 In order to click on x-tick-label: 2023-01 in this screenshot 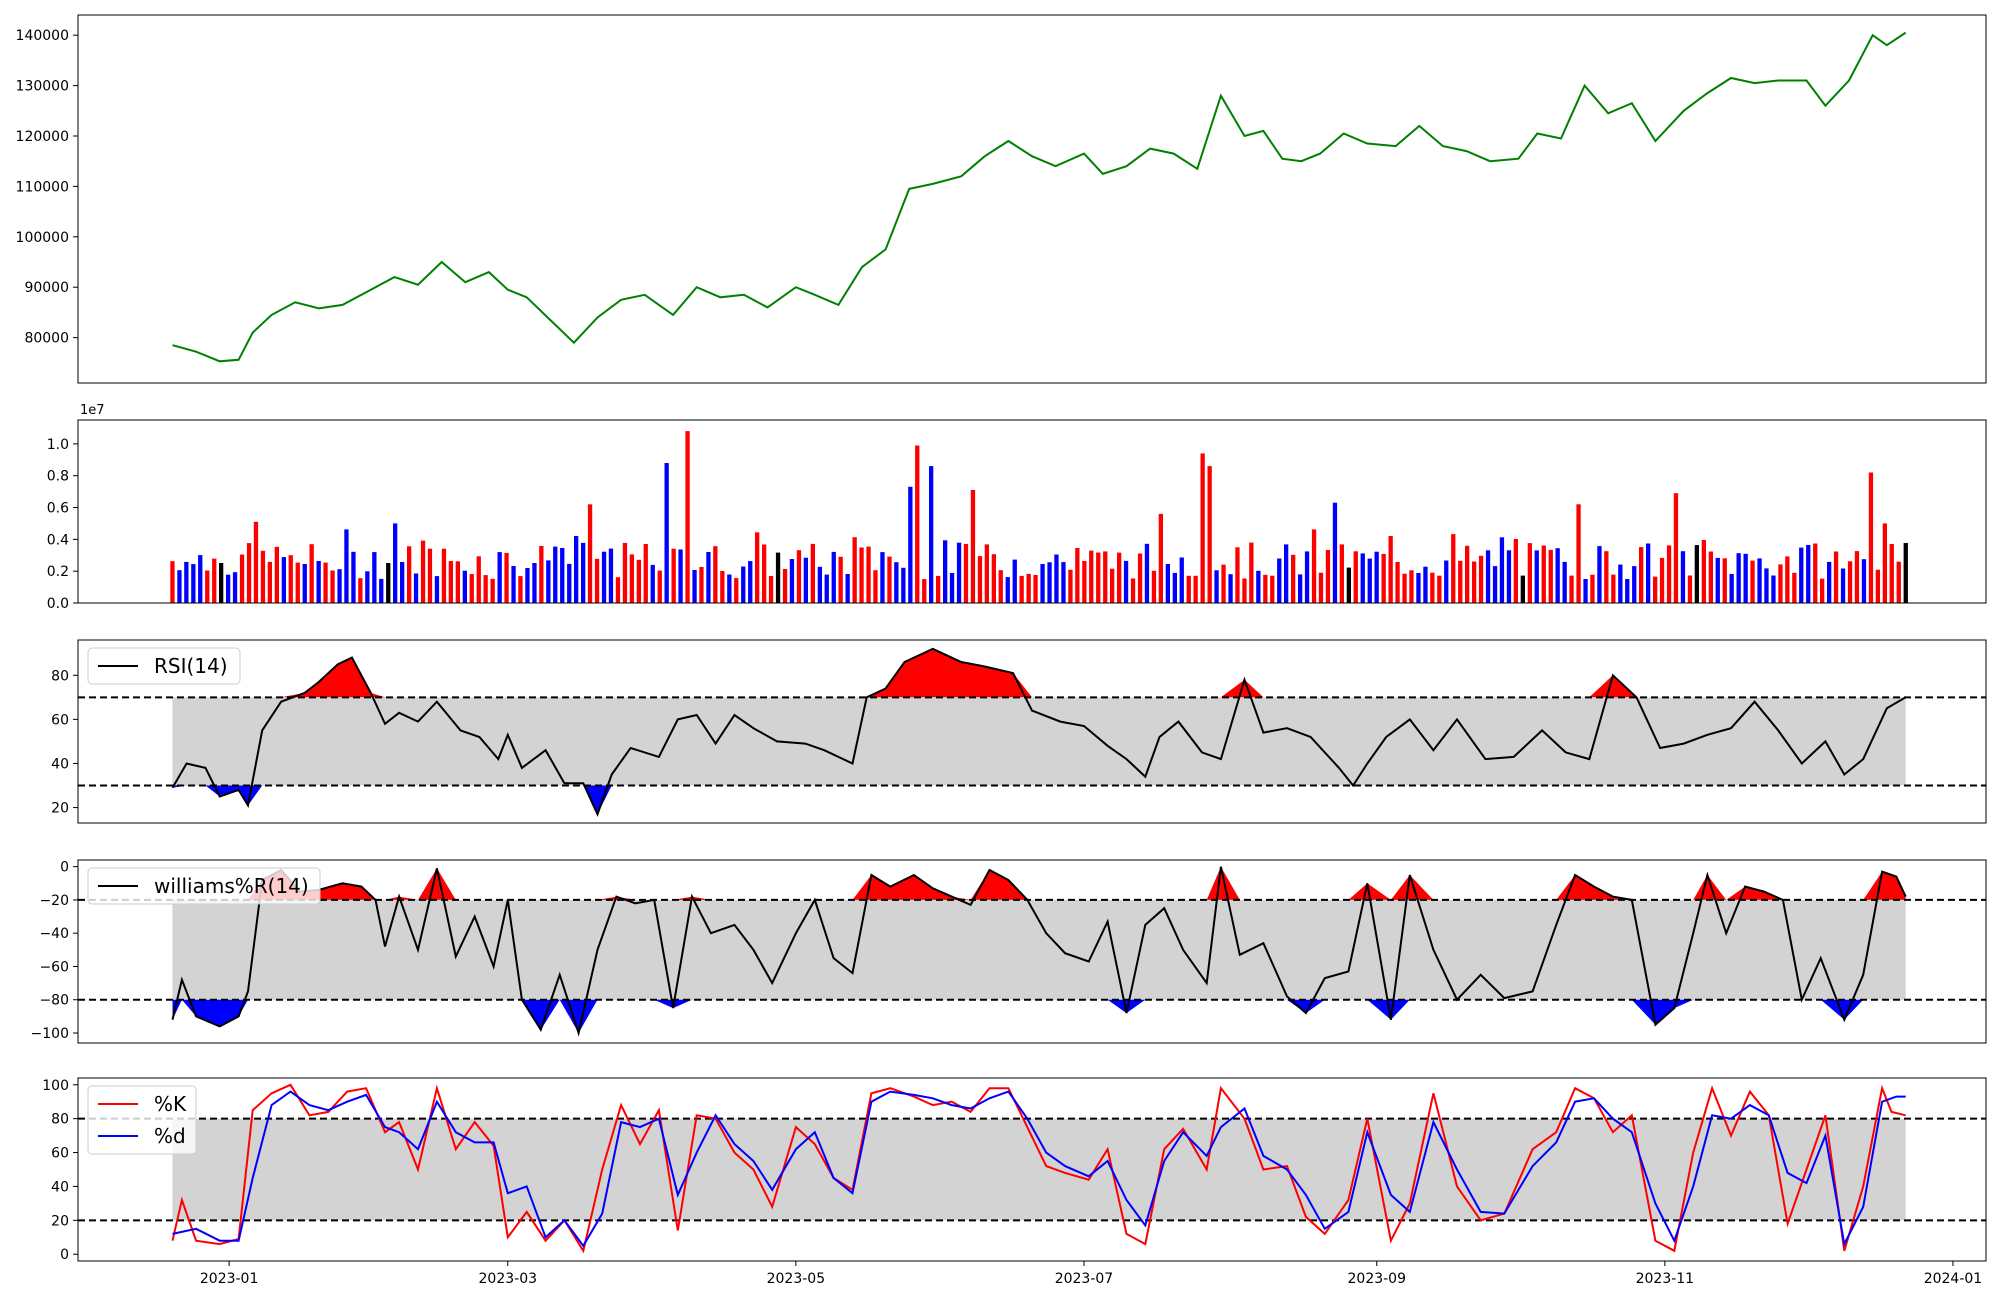, I will do `click(229, 1279)`.